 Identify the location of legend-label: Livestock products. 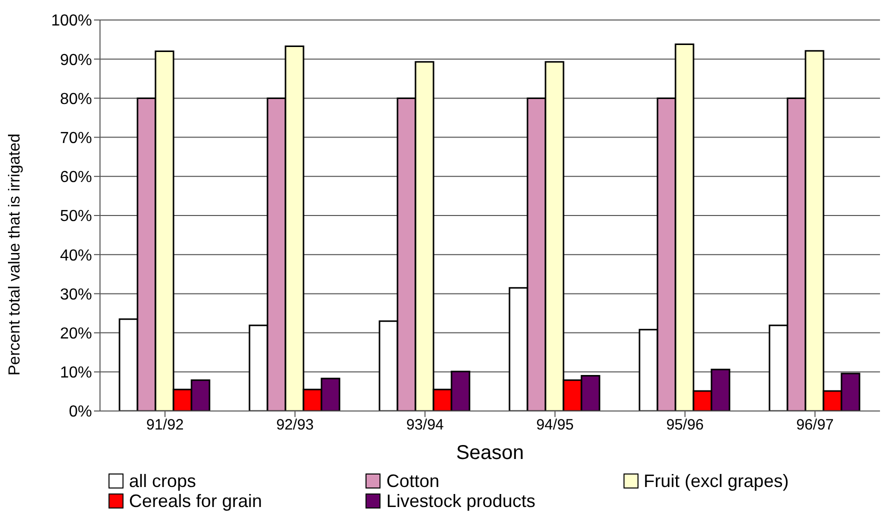
(461, 501).